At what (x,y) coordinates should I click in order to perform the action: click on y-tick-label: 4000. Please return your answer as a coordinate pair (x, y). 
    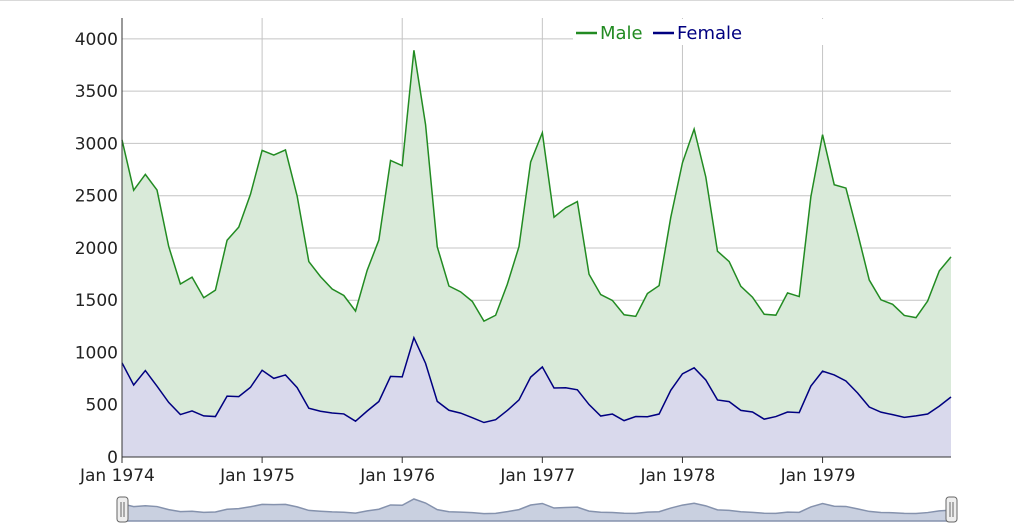
    Looking at the image, I should click on (96, 40).